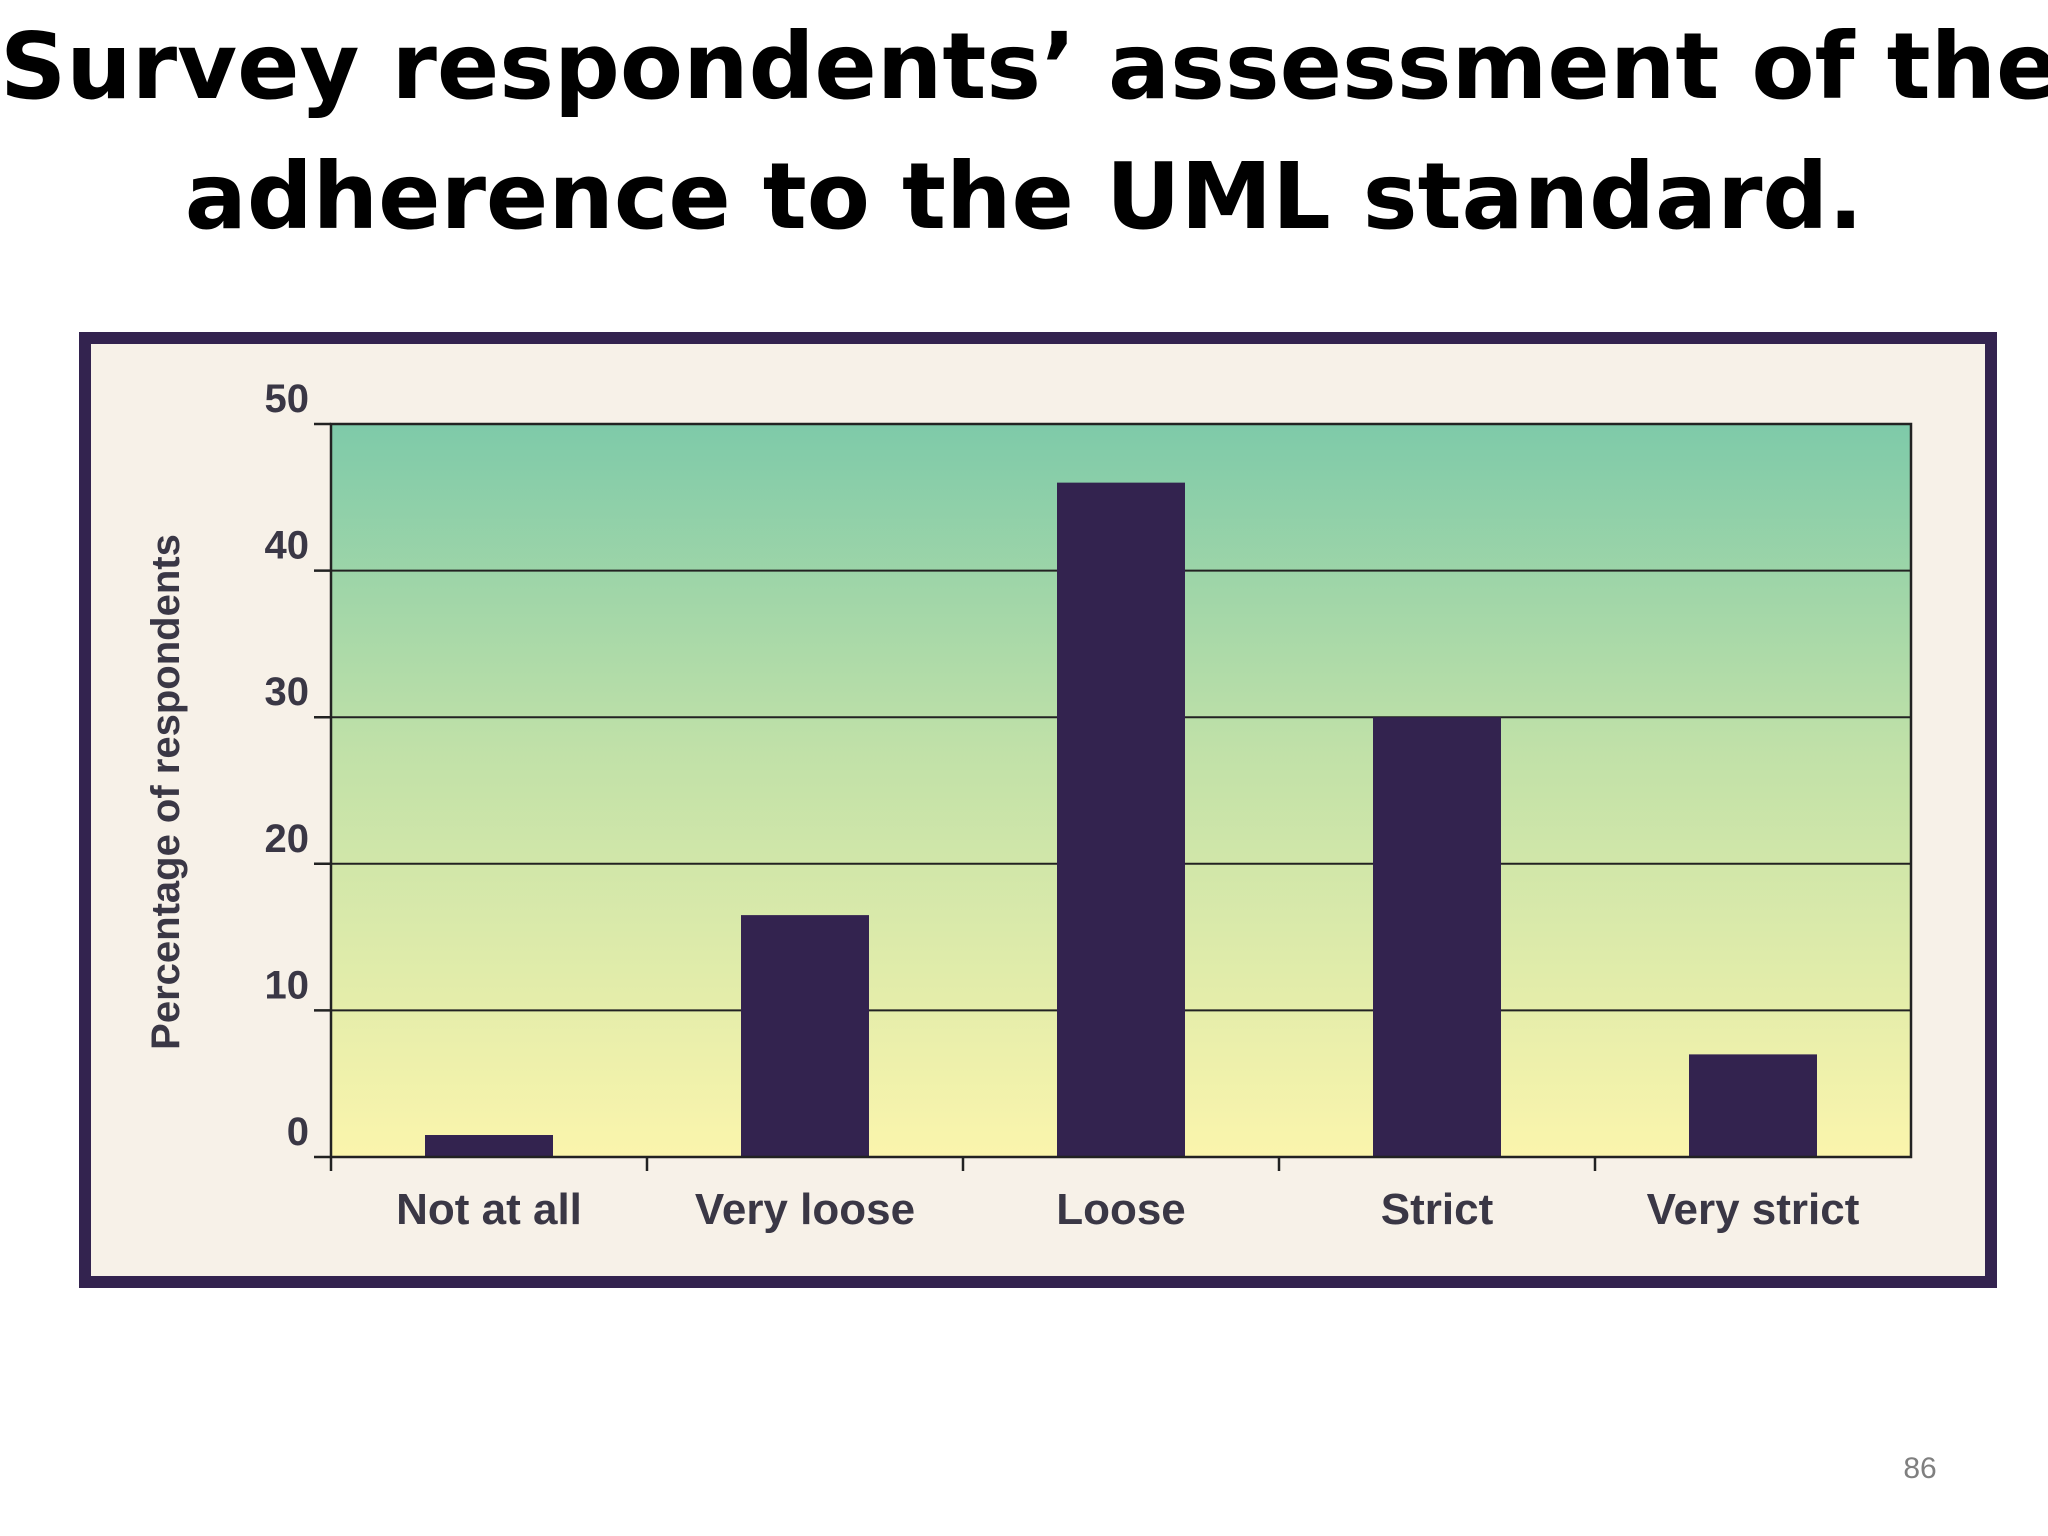 This screenshot has height=1536, width=2048. I want to click on x-category-label: Not at all, so click(489, 1209).